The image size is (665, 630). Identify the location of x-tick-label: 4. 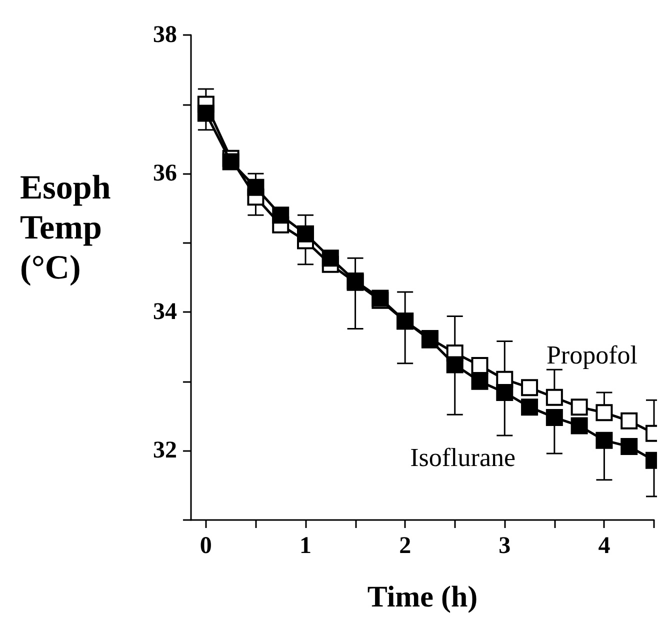
(604, 546).